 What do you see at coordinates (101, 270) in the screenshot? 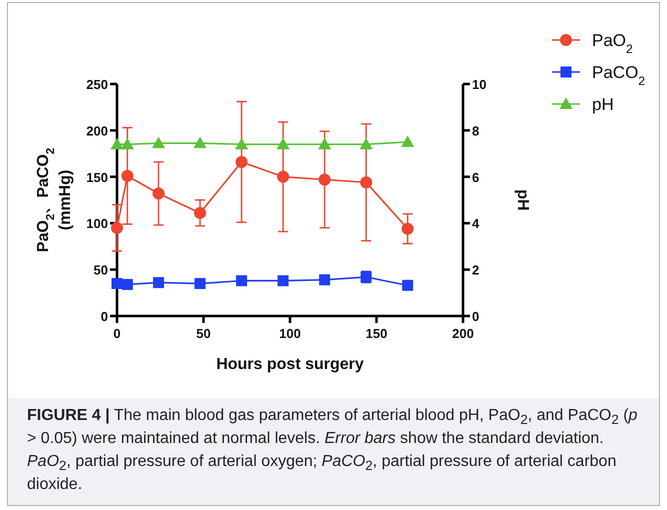
I see `y-tick-label: 50` at bounding box center [101, 270].